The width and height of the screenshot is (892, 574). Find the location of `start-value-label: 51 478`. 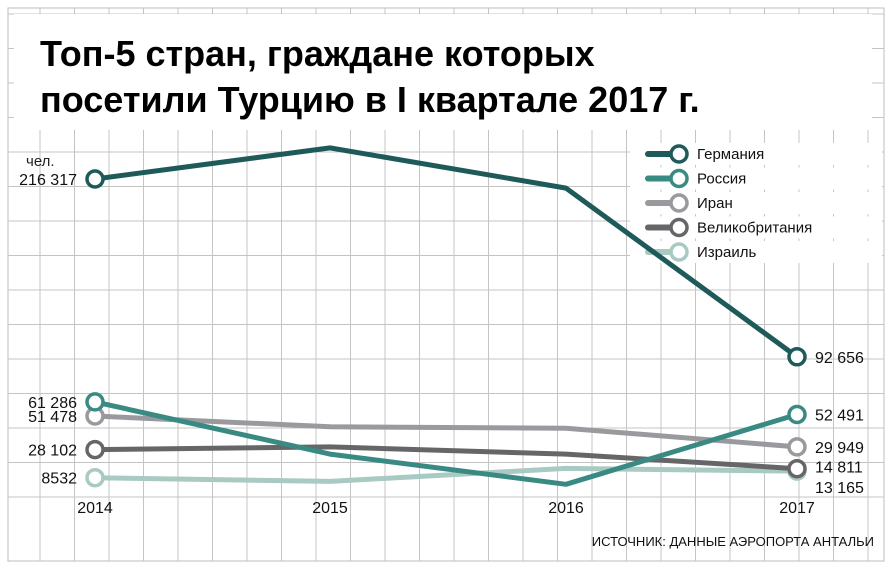

start-value-label: 51 478 is located at coordinates (52, 417).